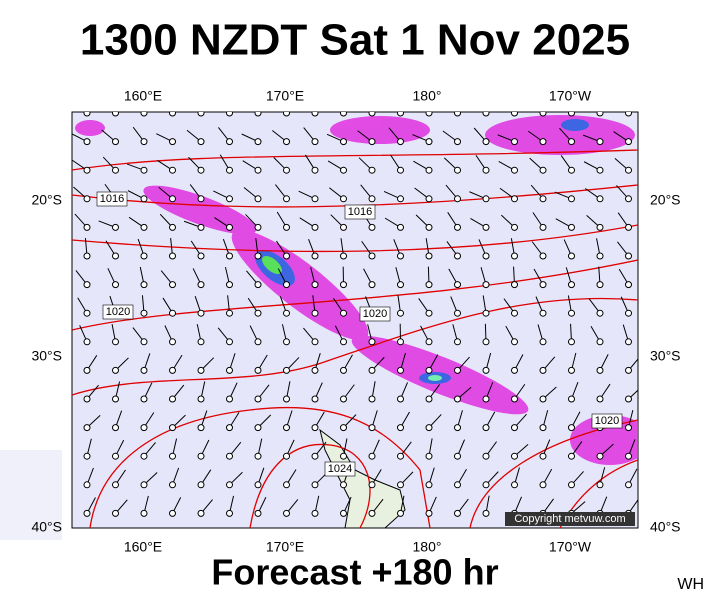 Image resolution: width=711 pixels, height=605 pixels. I want to click on barb-staff, so click(253, 105).